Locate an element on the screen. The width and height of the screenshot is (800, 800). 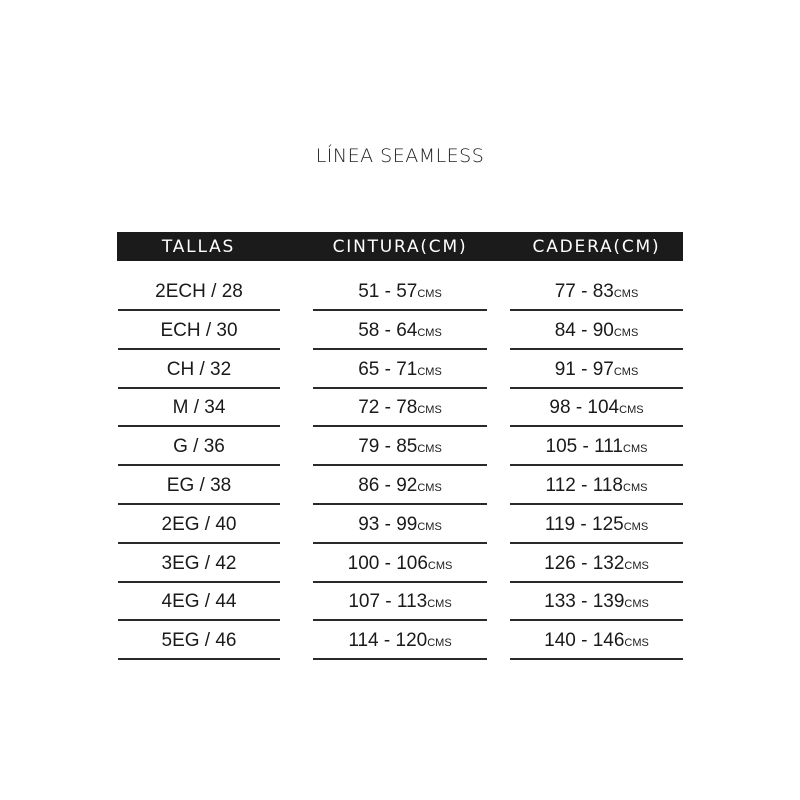
waist-cell: 114 - 120CMS is located at coordinates (400, 641).